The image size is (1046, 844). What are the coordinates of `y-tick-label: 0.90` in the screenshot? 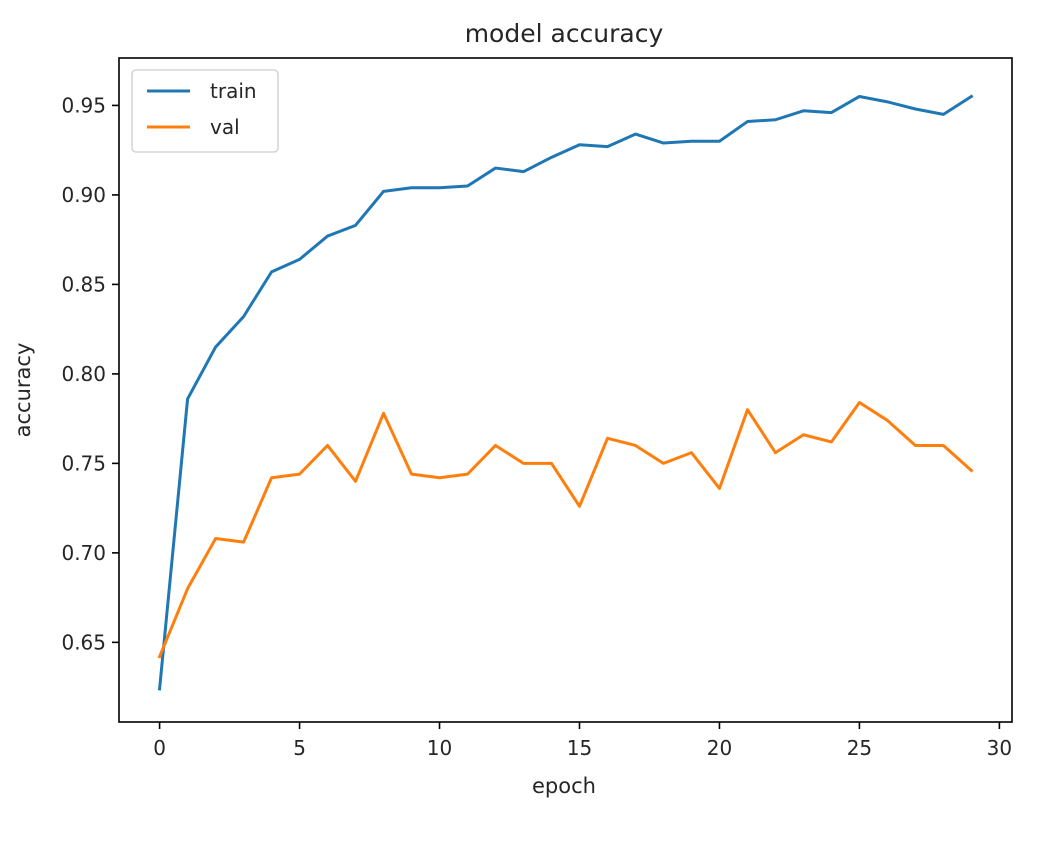 It's located at (83, 195).